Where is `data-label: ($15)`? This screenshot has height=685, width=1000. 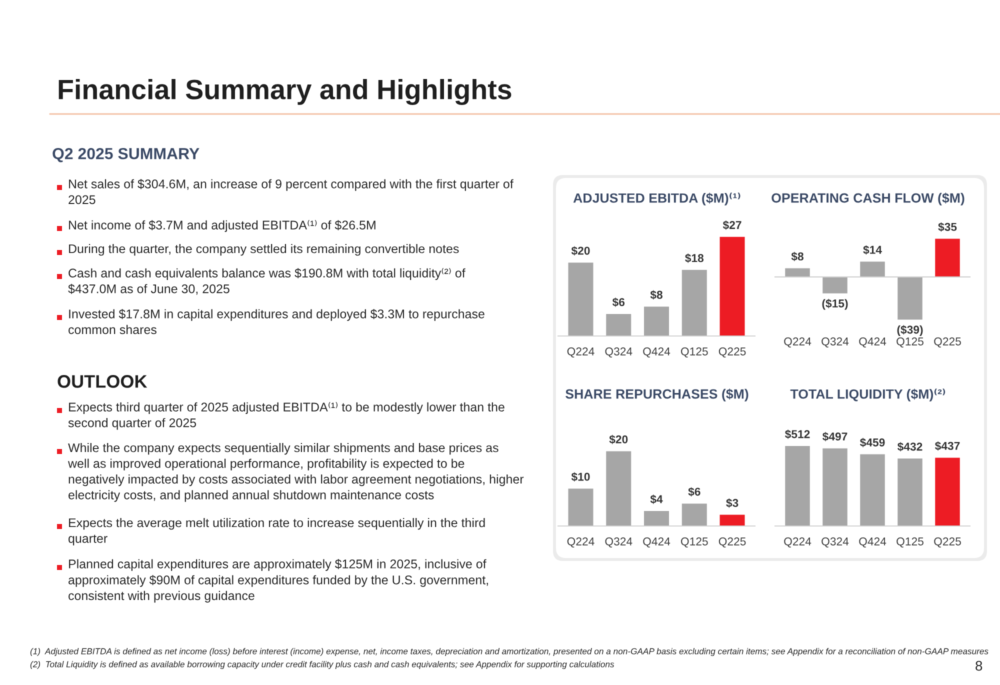
data-label: ($15) is located at coordinates (835, 304).